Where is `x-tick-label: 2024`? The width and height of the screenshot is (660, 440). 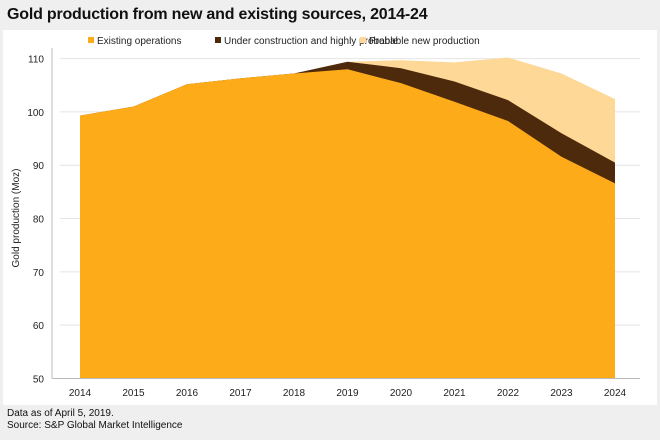
x-tick-label: 2024 is located at coordinates (615, 393).